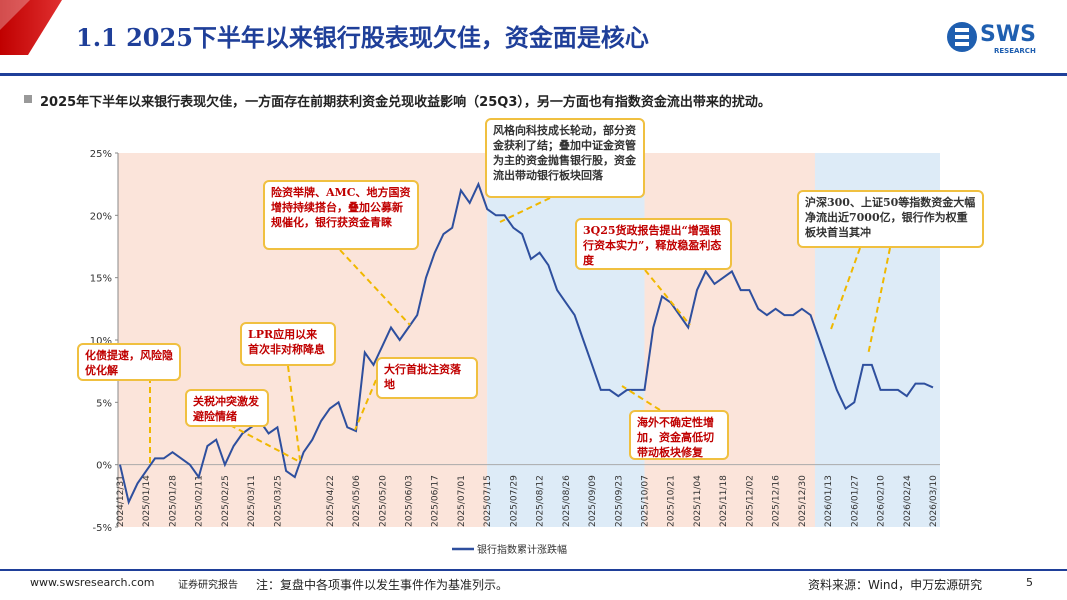 Image resolution: width=1067 pixels, height=600 pixels. Describe the element at coordinates (724, 501) in the screenshot. I see `x-tick-label: 2025/11/18` at that location.